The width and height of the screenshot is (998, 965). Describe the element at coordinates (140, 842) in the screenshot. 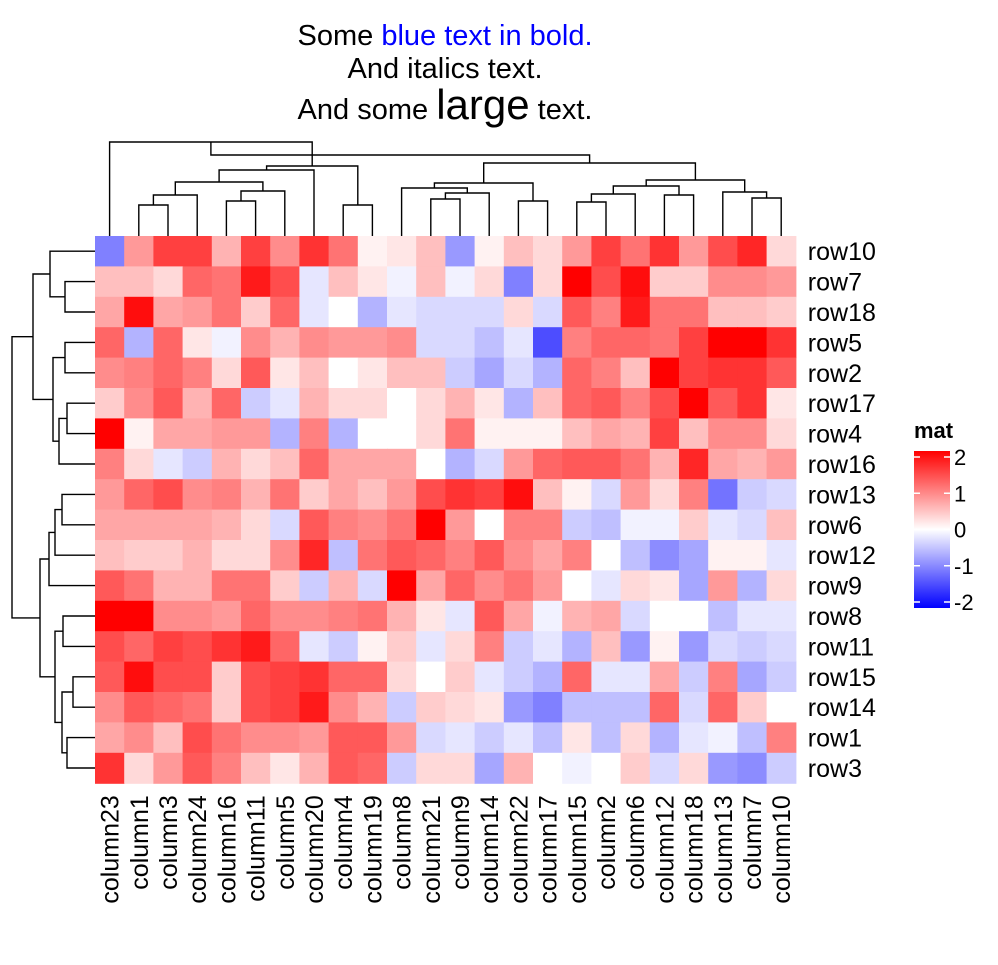

I see `column-label: column1` at that location.